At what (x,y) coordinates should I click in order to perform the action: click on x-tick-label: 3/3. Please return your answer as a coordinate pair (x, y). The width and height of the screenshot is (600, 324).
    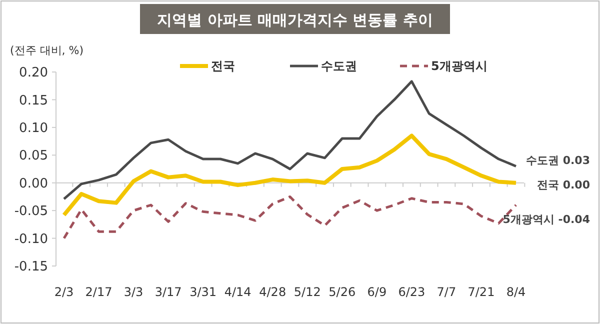
    Looking at the image, I should click on (134, 292).